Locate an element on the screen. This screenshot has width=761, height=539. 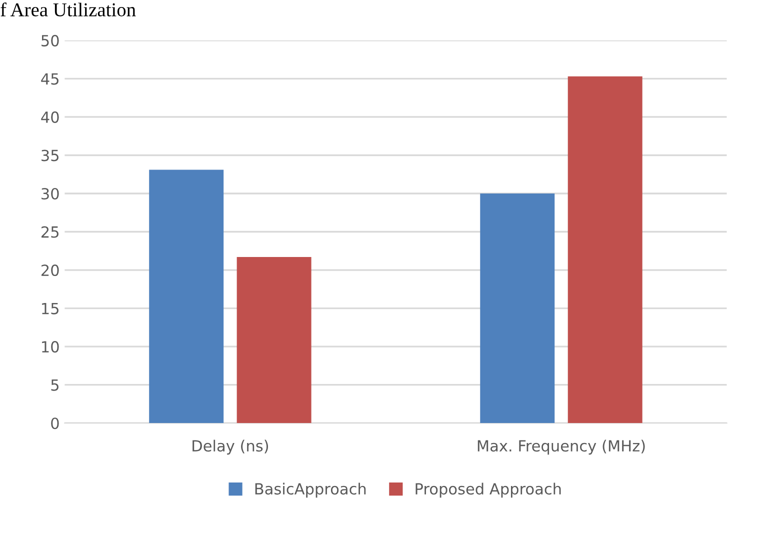
y-tick-label: 30 is located at coordinates (50, 194).